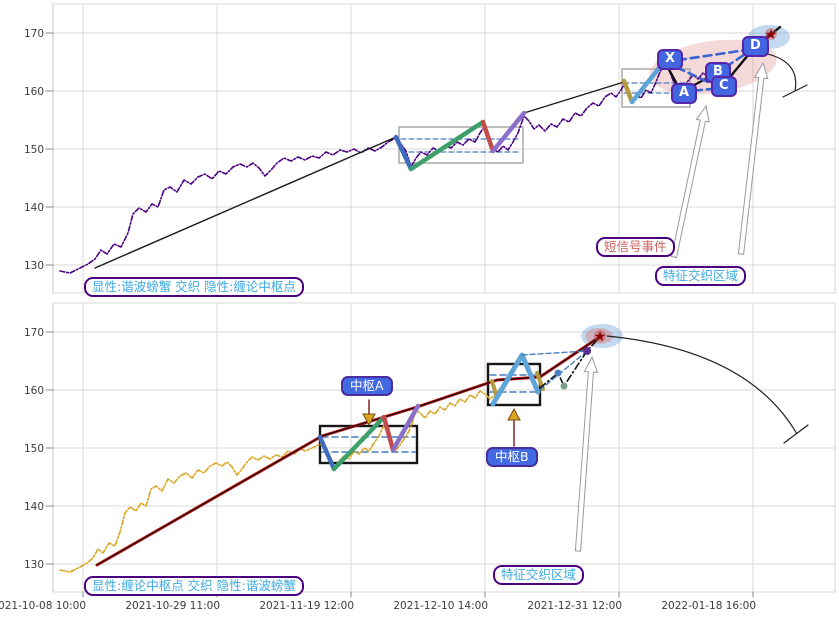  I want to click on point-chip-c: C, so click(724, 86).